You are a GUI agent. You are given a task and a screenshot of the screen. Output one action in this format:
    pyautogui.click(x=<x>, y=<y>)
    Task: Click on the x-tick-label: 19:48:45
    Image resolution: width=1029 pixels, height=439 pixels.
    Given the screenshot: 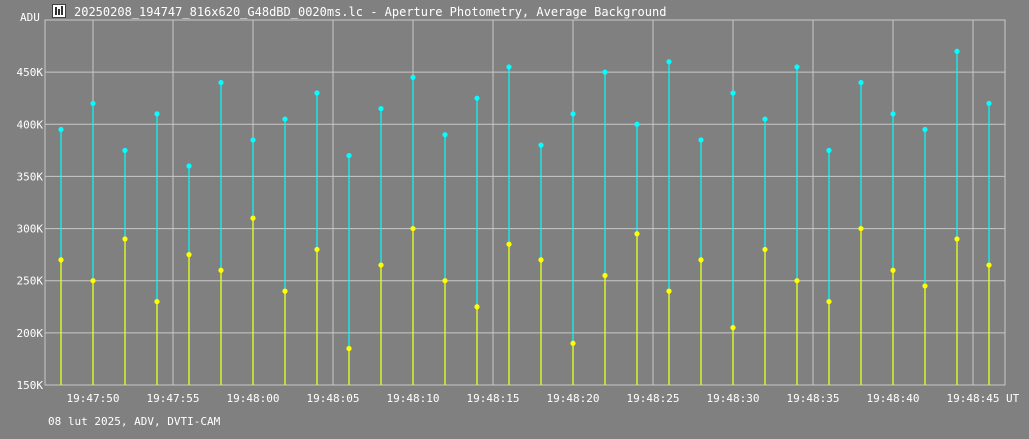 What is the action you would take?
    pyautogui.click(x=973, y=398)
    